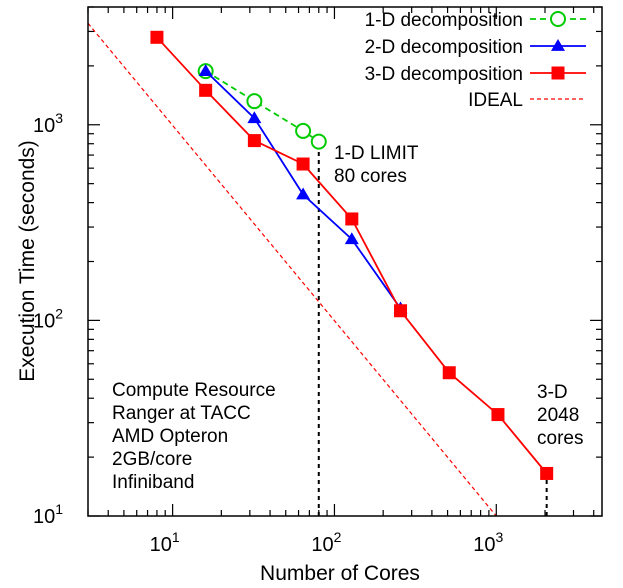 This screenshot has width=623, height=588. I want to click on x-tick-label: 10³, so click(488, 542).